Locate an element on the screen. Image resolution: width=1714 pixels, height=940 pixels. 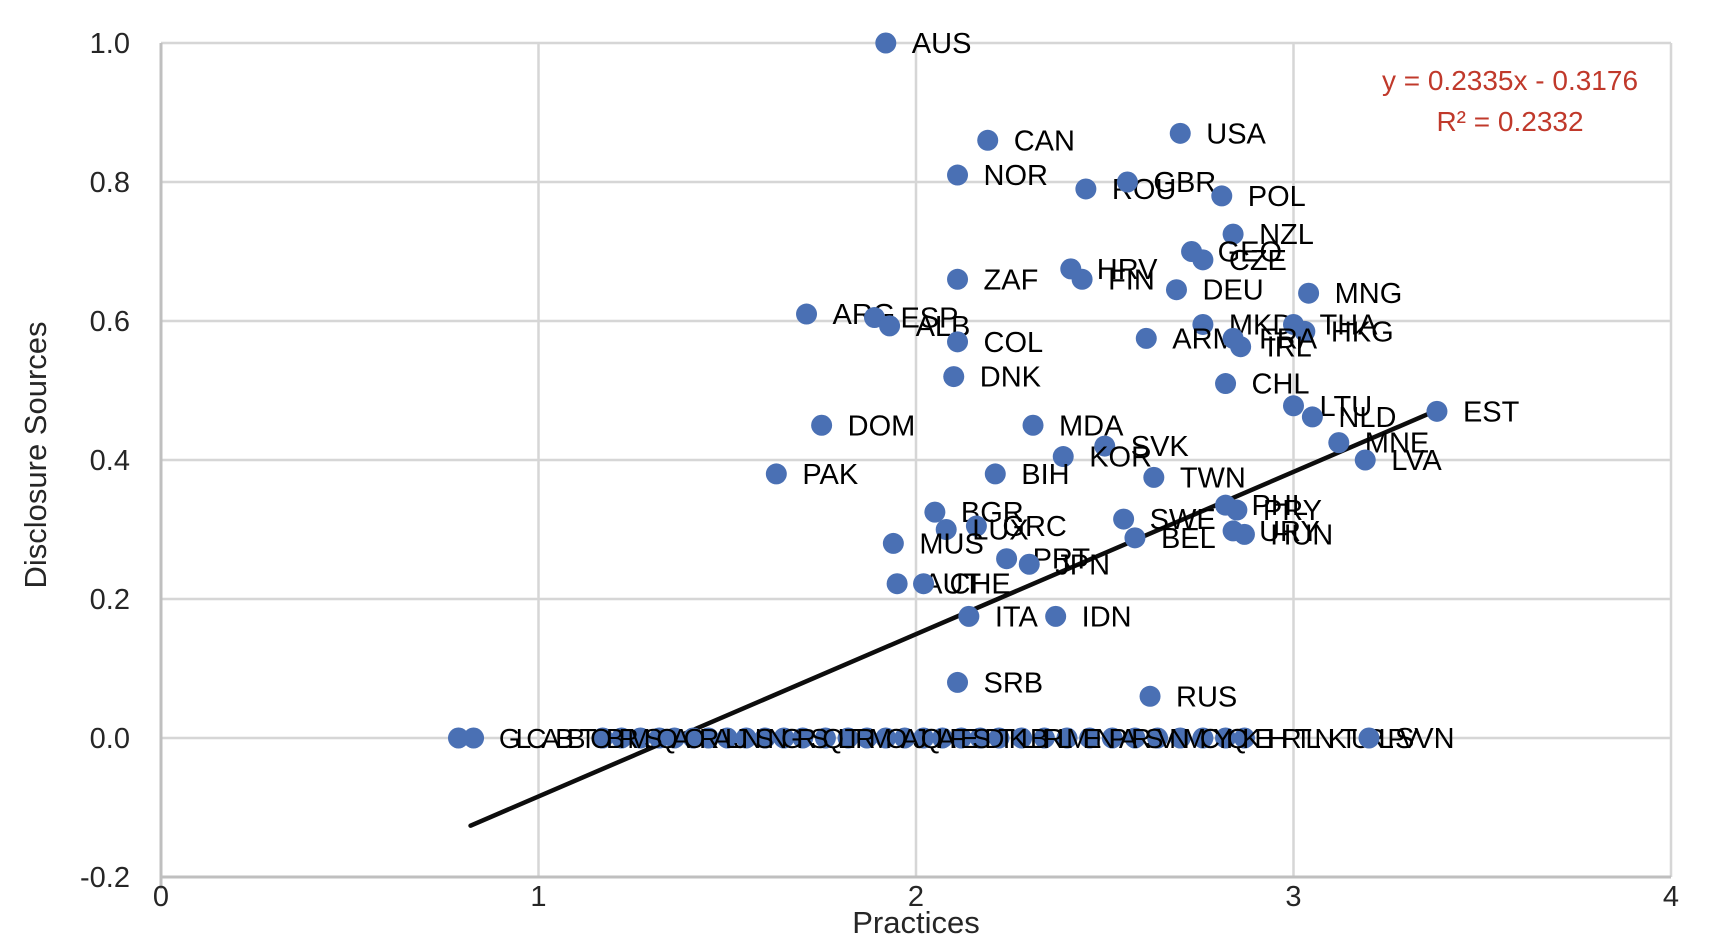
data-point-label: ITA is located at coordinates (1017, 617).